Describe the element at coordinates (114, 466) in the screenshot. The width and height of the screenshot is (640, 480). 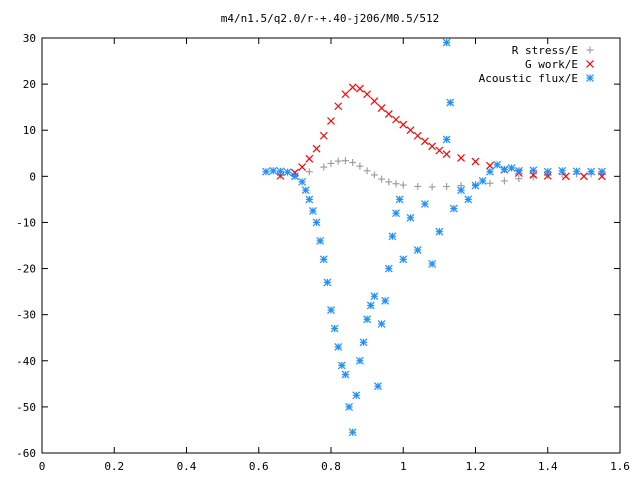
I see `x-tick-label: 0.2` at that location.